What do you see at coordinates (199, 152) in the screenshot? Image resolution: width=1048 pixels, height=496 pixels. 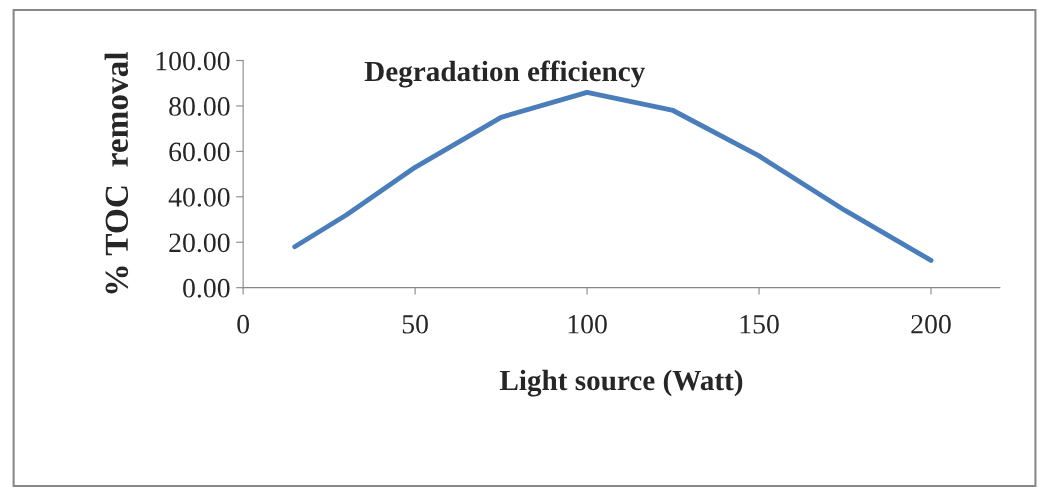 I see `y-tick-label: 60.00` at bounding box center [199, 152].